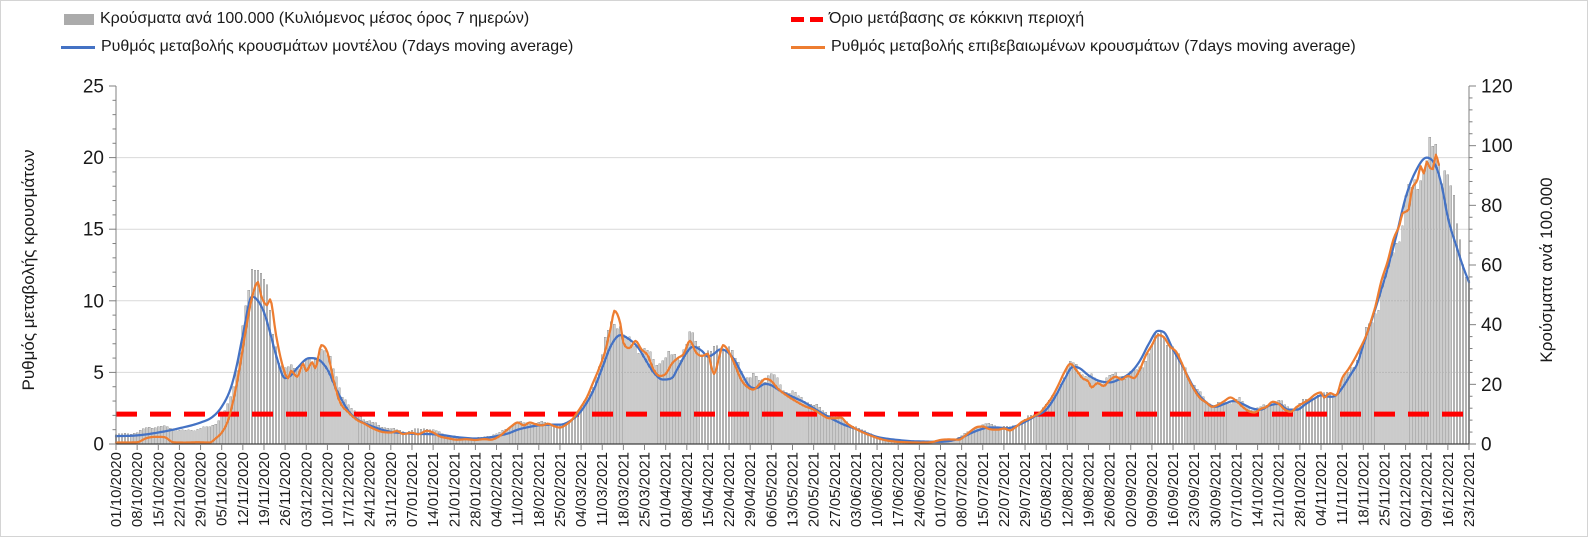  What do you see at coordinates (1491, 206) in the screenshot?
I see `right-axis-tick-label: 80` at bounding box center [1491, 206].